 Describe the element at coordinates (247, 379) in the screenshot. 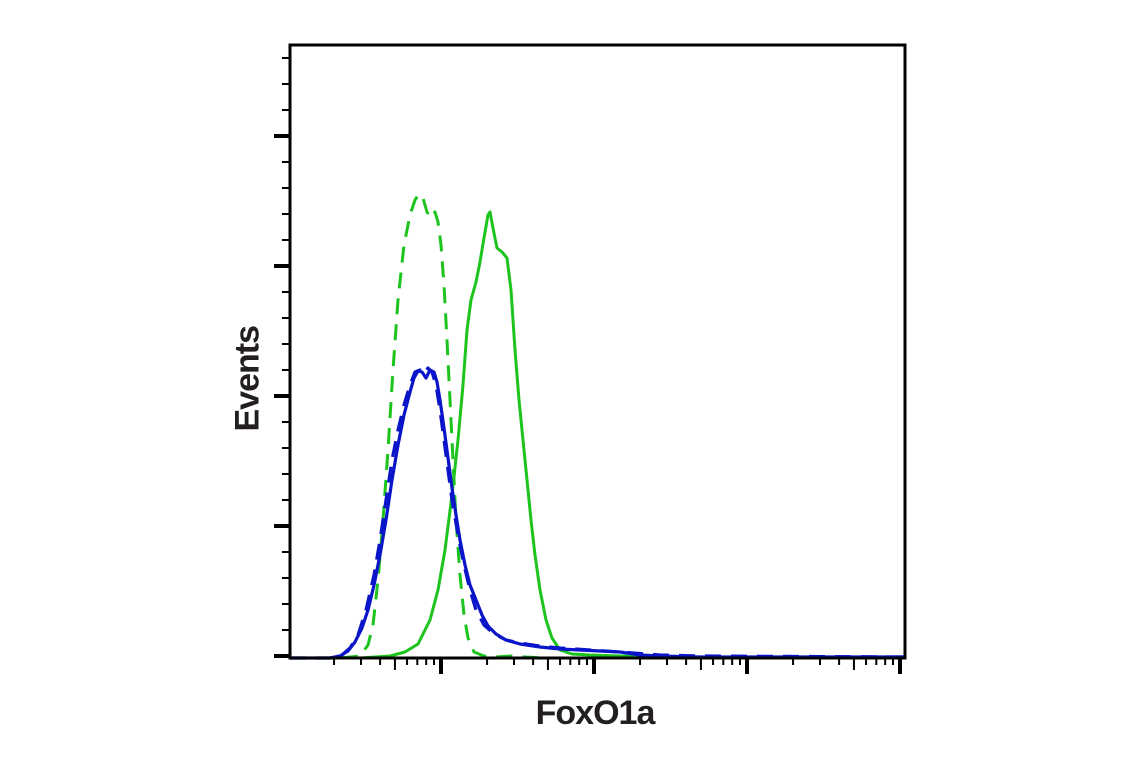

I see `y-axis-label: Events` at that location.